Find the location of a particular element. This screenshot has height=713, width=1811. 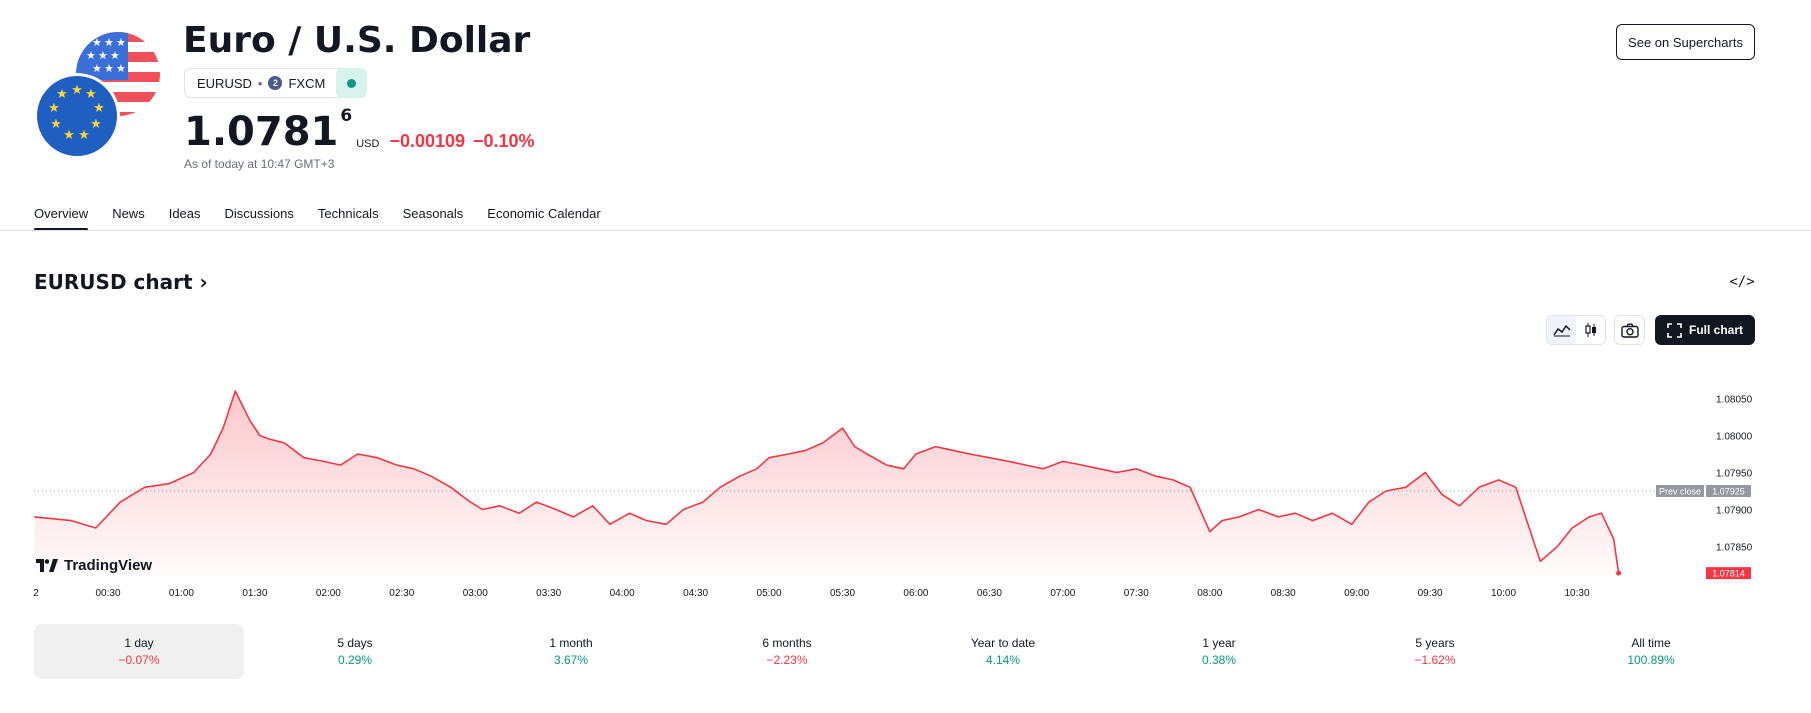

period-1-day: 1 day −0.07% is located at coordinates (139, 651).